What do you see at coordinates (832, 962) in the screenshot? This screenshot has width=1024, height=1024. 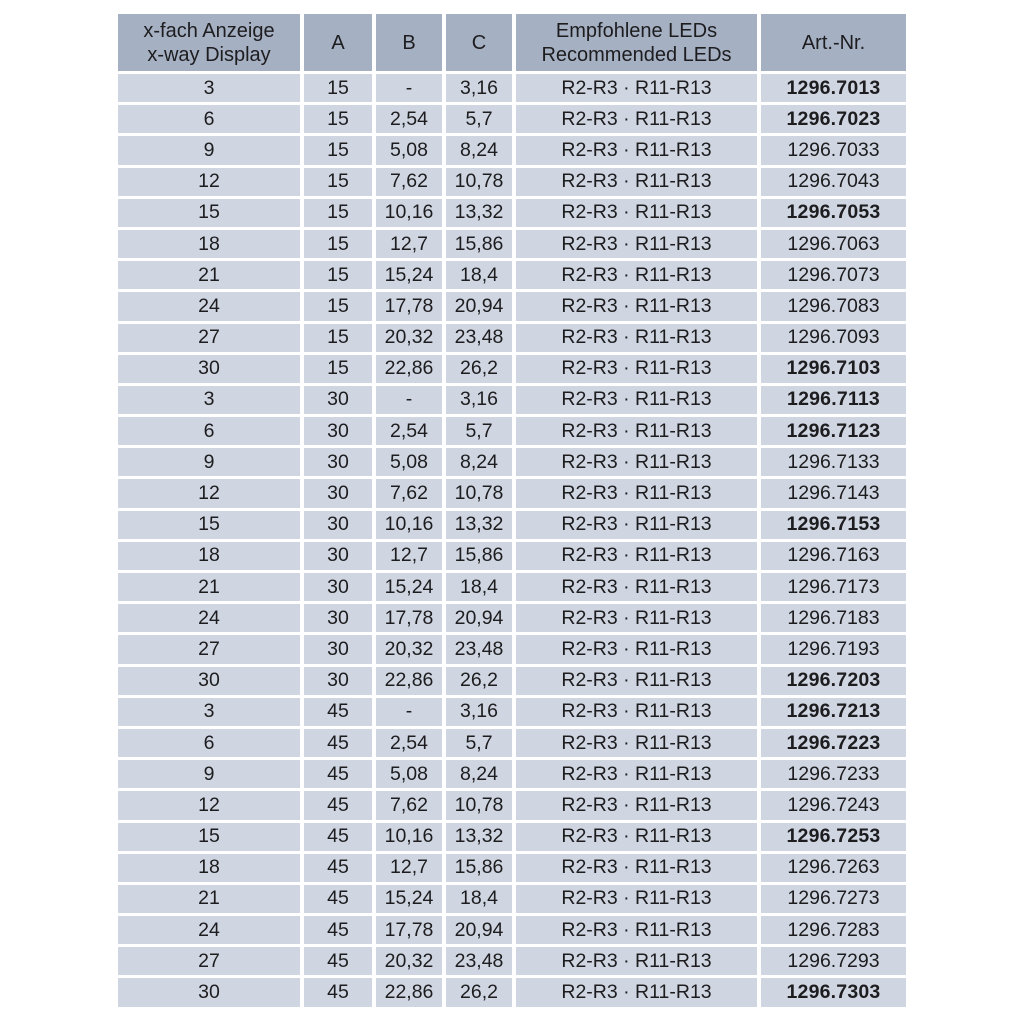 I see `cell-art-nr: 1296.7293` at bounding box center [832, 962].